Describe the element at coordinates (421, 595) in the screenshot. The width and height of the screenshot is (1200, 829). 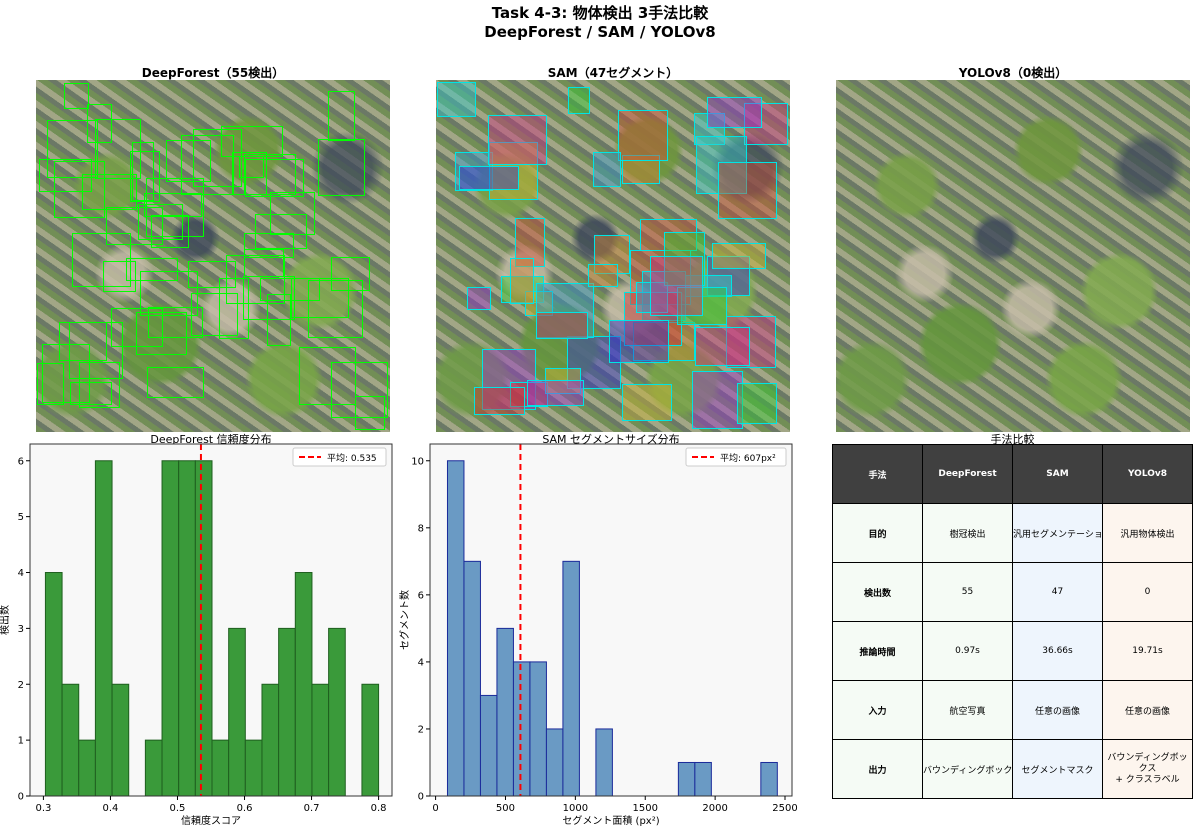
I see `y-tick-label: 6` at that location.